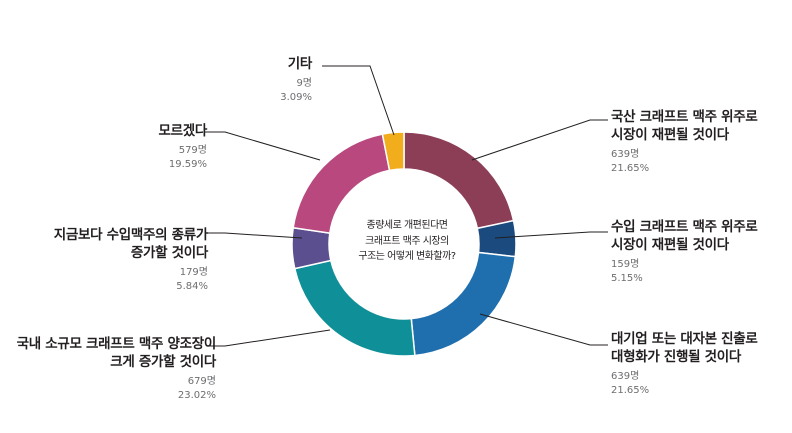 The height and width of the screenshot is (433, 792). I want to click on slice-name-3a: 국내 소규모 크래프트 맥주 양조장이, so click(116, 344).